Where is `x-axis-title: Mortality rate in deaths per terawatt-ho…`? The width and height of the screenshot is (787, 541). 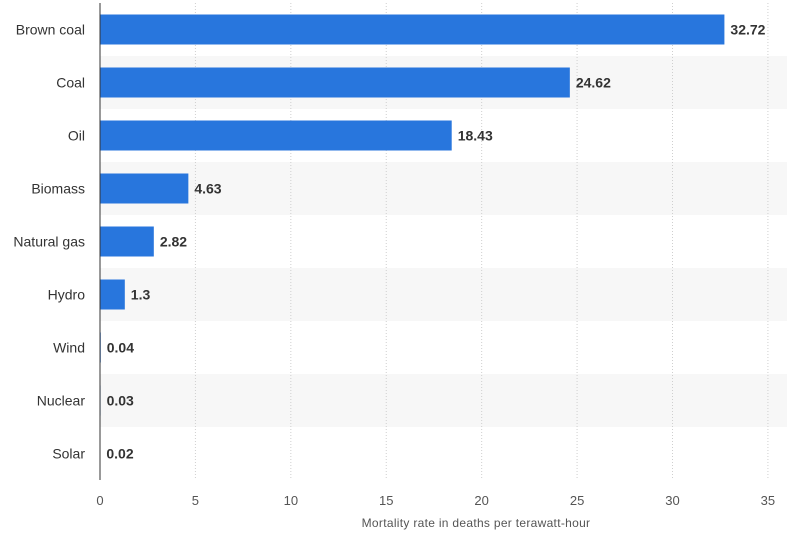
x-axis-title: Mortality rate in deaths per terawatt-ho… is located at coordinates (476, 523).